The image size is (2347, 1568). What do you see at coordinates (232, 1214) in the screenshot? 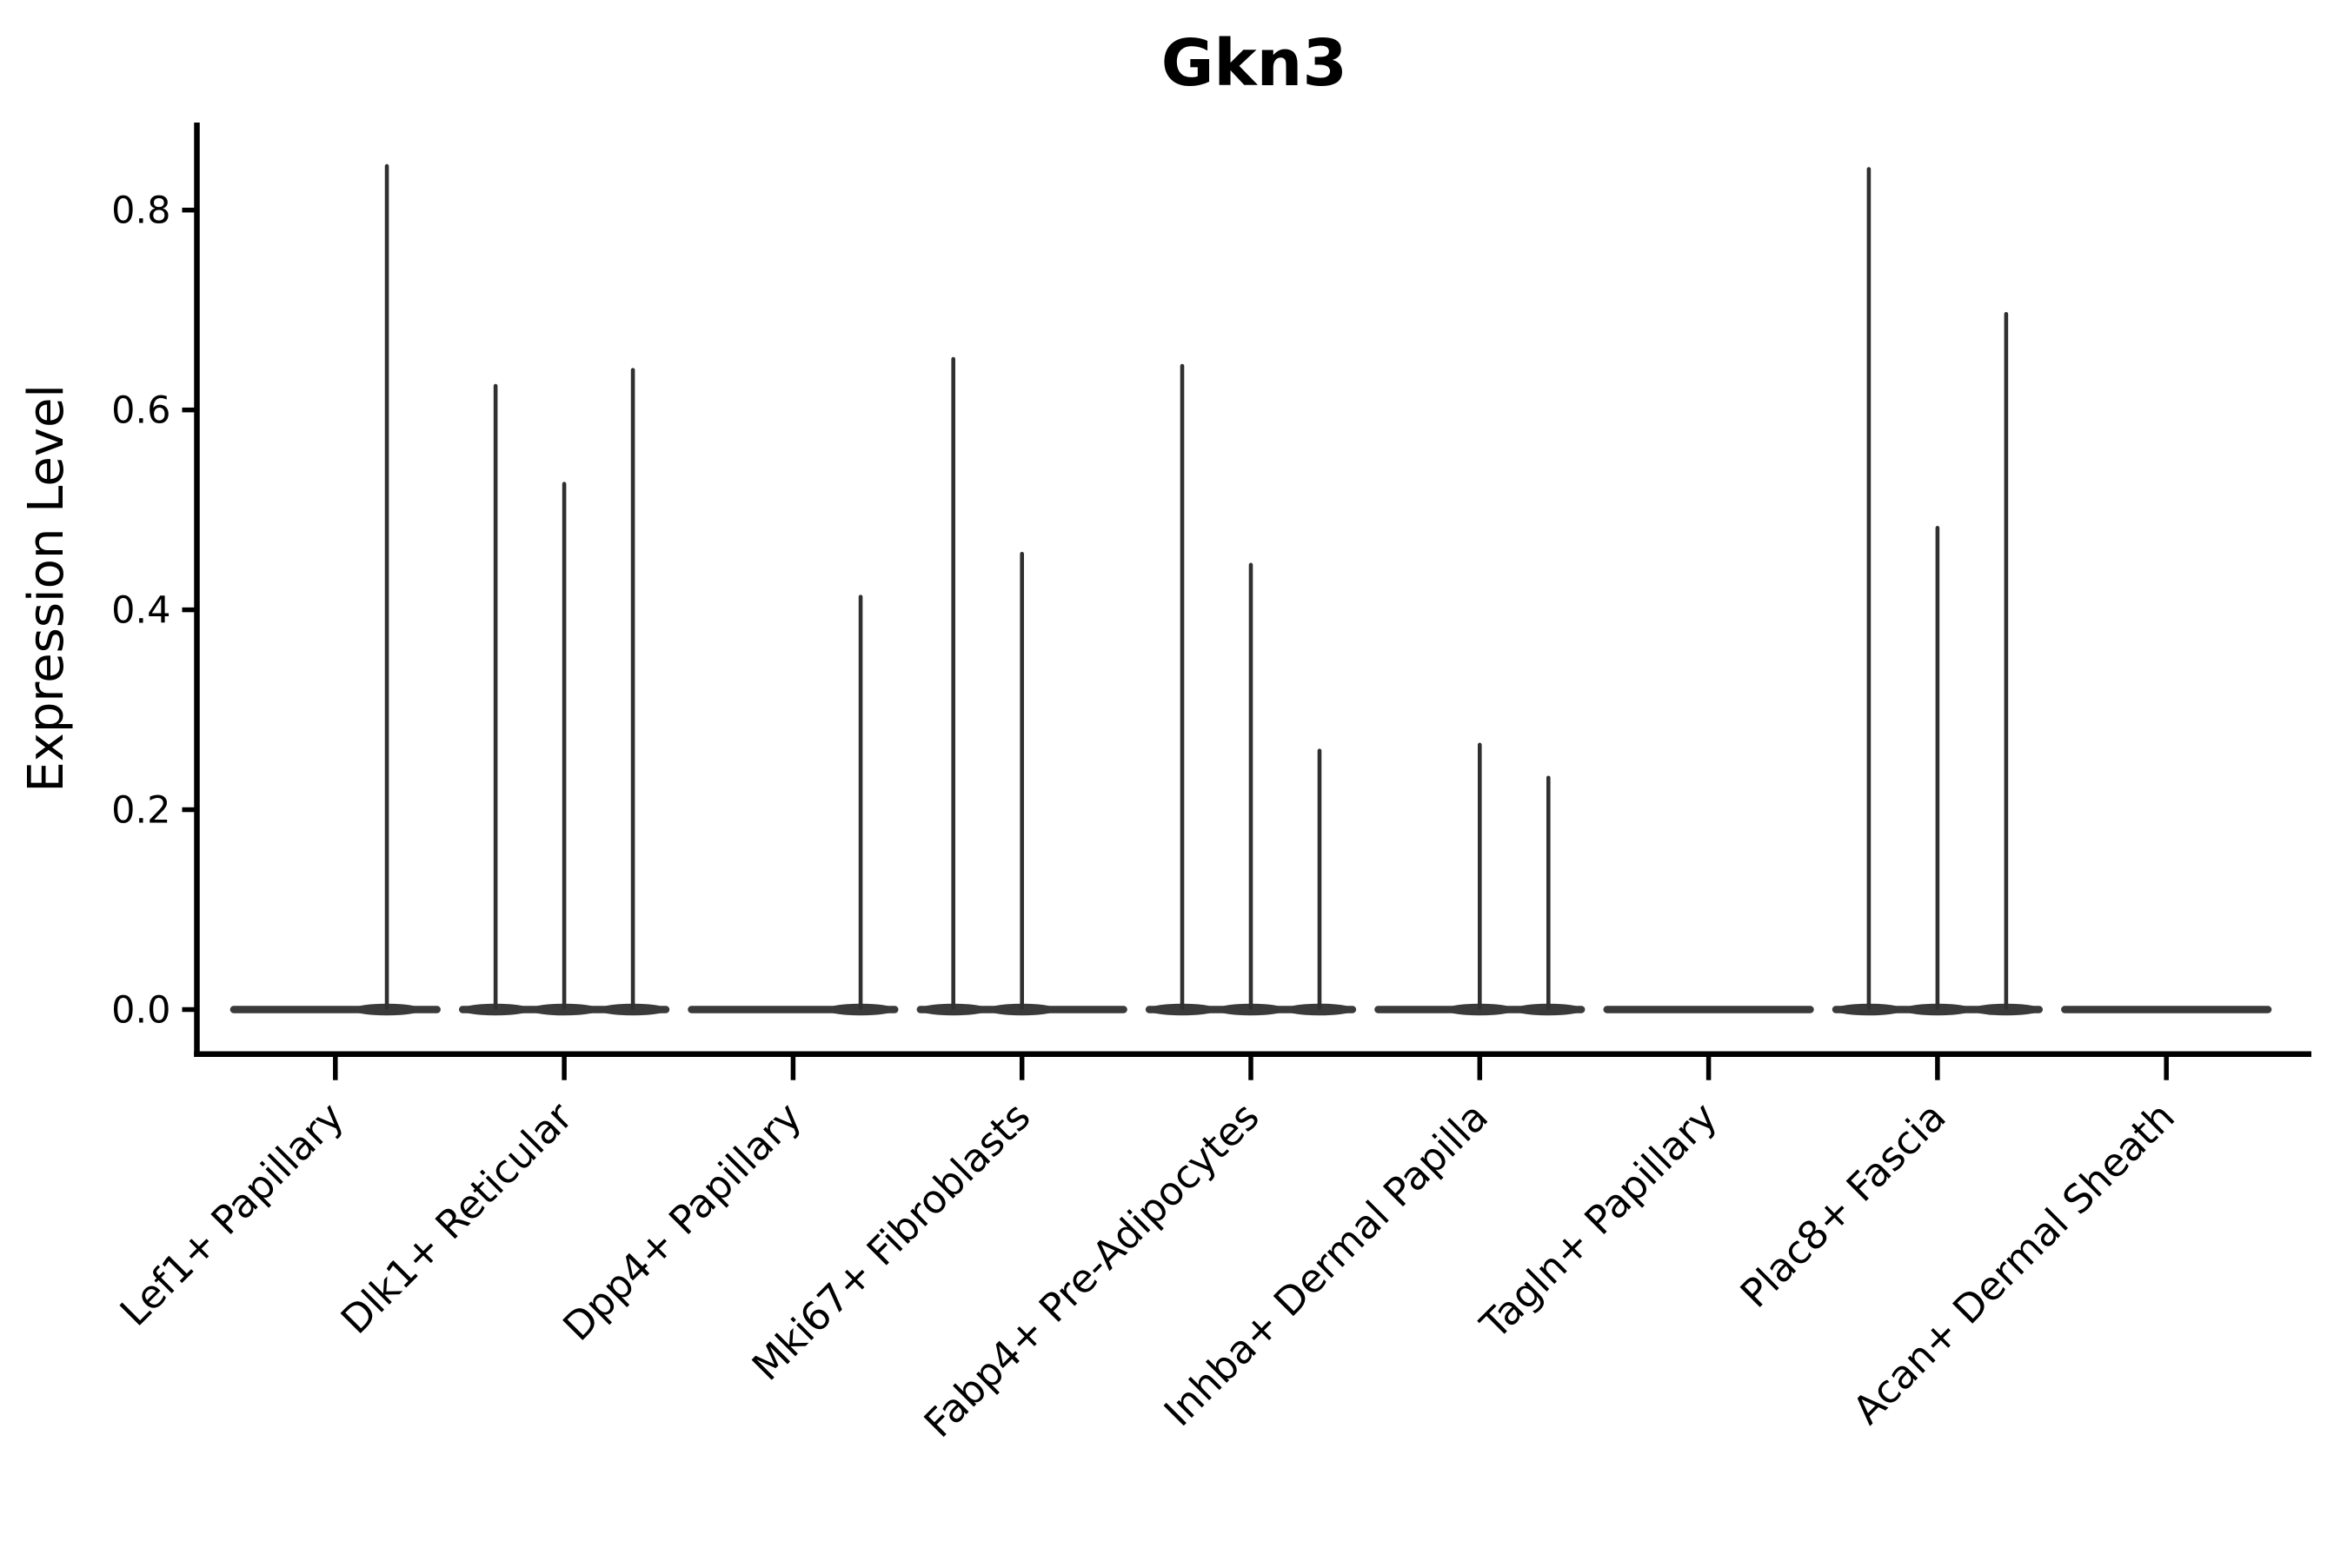
I see `x-tick-label: Lef1+ Papillary` at bounding box center [232, 1214].